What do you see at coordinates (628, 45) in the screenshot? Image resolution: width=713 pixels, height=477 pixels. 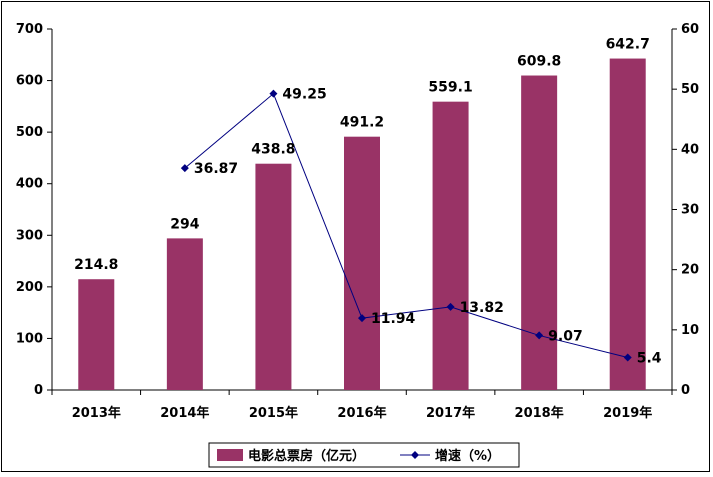 I see `bar-value-label: 642.7` at bounding box center [628, 45].